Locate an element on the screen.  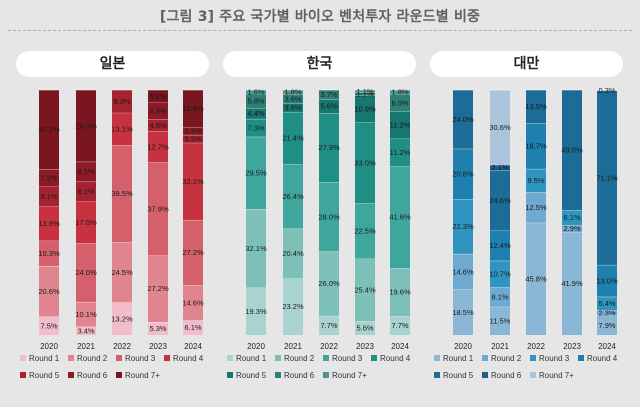
data-label: 24.5% is located at coordinates (122, 272).